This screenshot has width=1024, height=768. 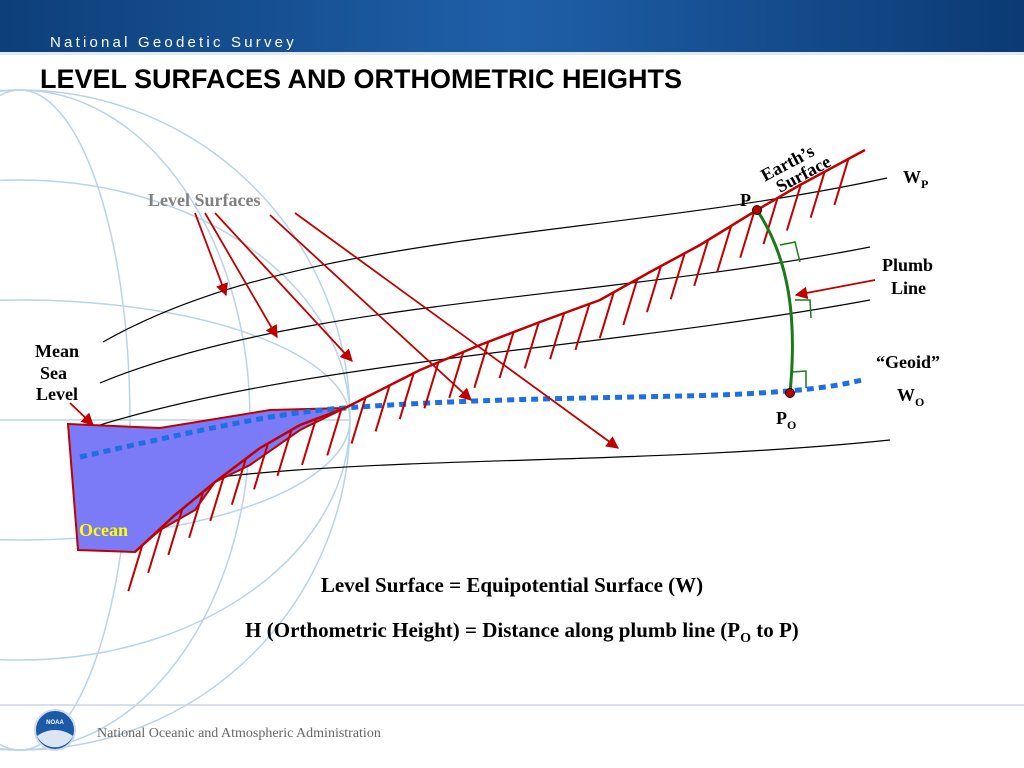 What do you see at coordinates (745, 638) in the screenshot?
I see `caption-2-sub: O` at bounding box center [745, 638].